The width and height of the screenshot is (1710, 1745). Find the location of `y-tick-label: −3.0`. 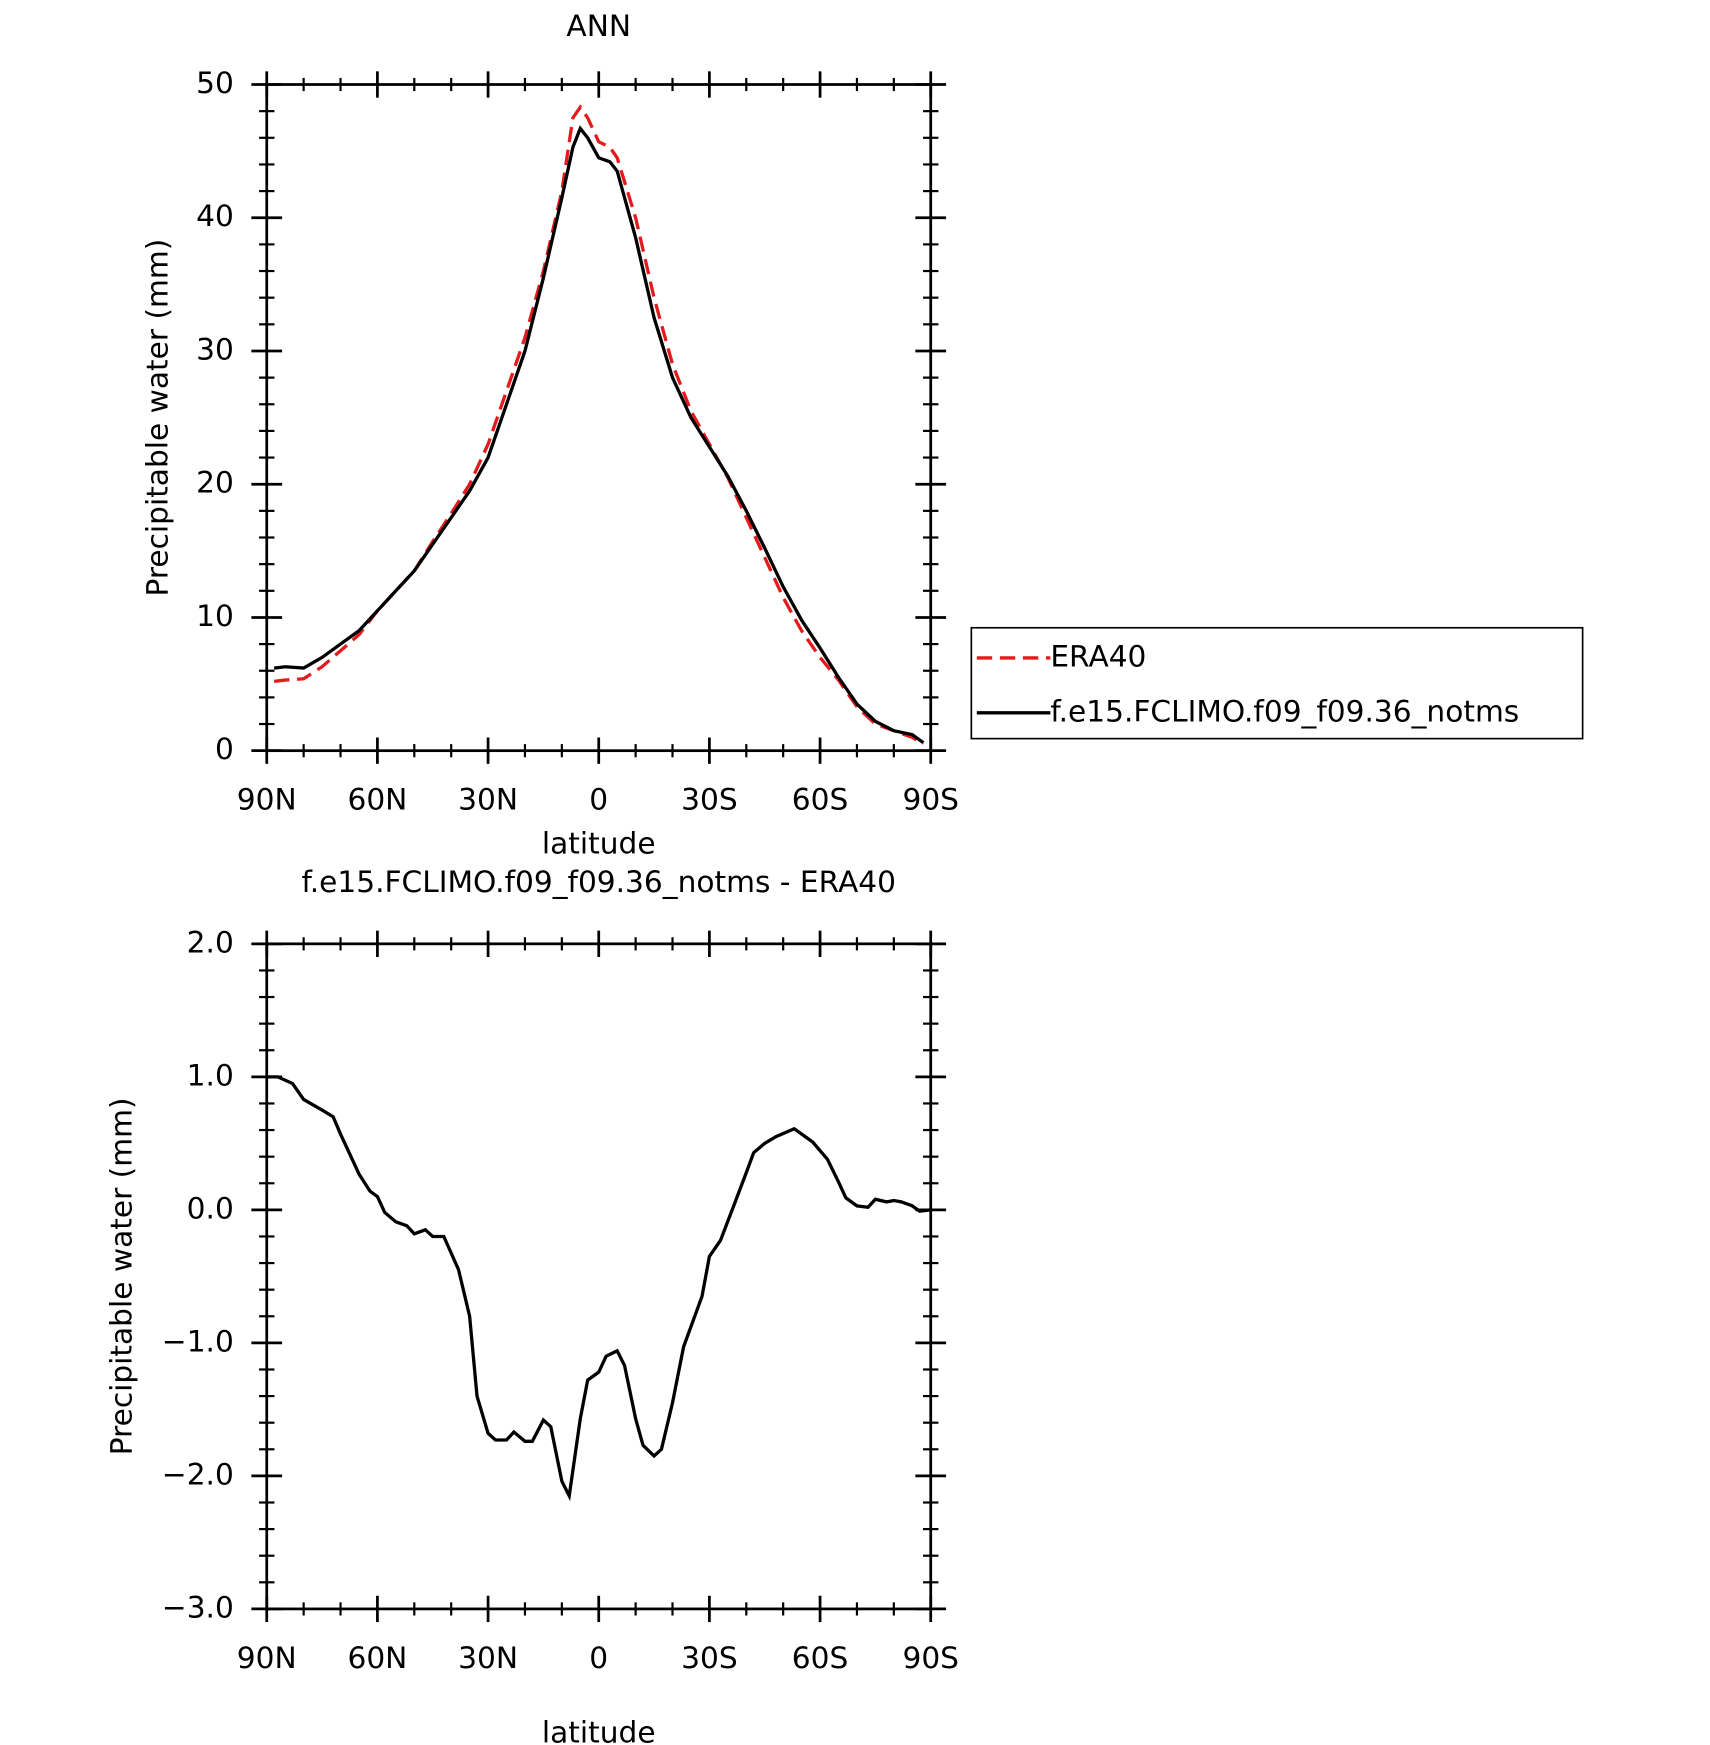

y-tick-label: −3.0 is located at coordinates (198, 1606).